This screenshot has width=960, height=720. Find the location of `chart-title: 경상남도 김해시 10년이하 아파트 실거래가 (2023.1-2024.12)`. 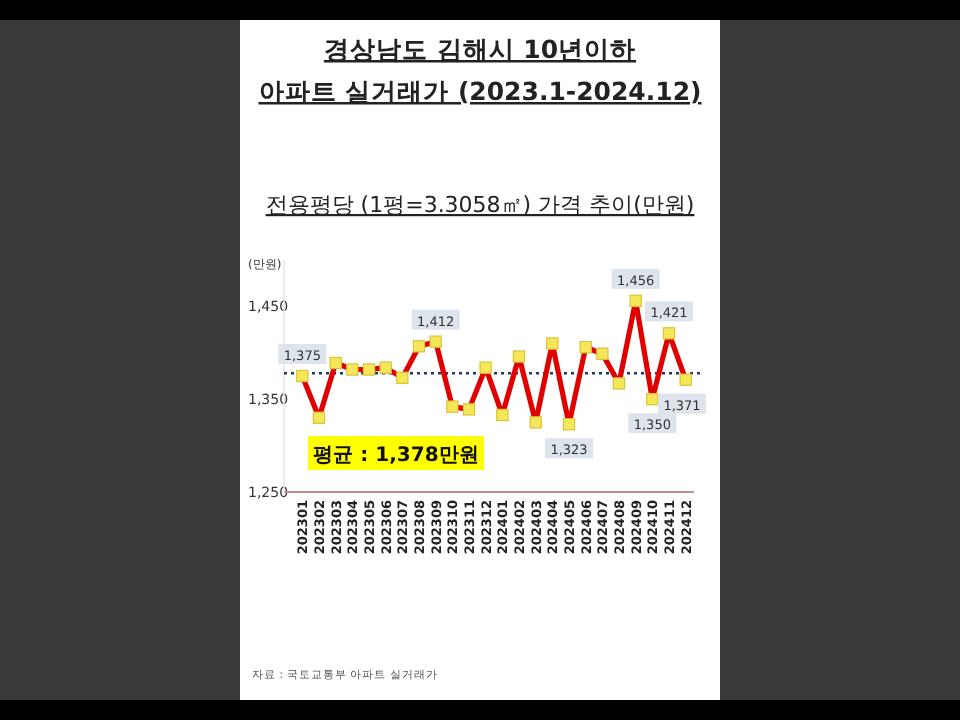

chart-title: 경상남도 김해시 10년이하 아파트 실거래가 (2023.1-2024.12) is located at coordinates (480, 70).